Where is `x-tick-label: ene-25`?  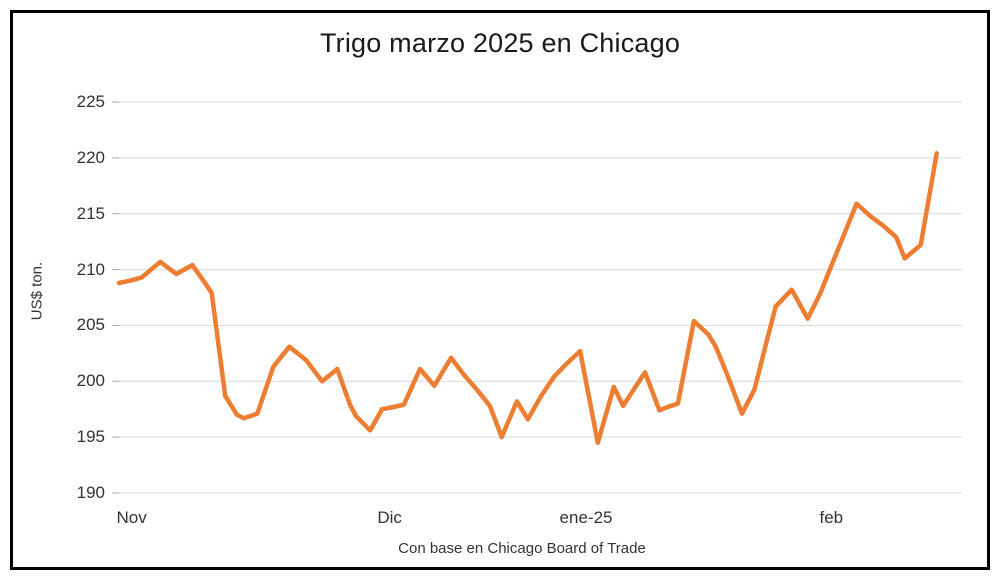 x-tick-label: ene-25 is located at coordinates (586, 517).